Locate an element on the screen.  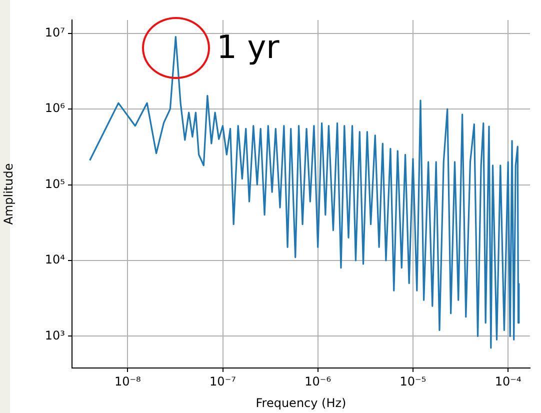
y-tick-label: 10⁷ is located at coordinates (55, 32).